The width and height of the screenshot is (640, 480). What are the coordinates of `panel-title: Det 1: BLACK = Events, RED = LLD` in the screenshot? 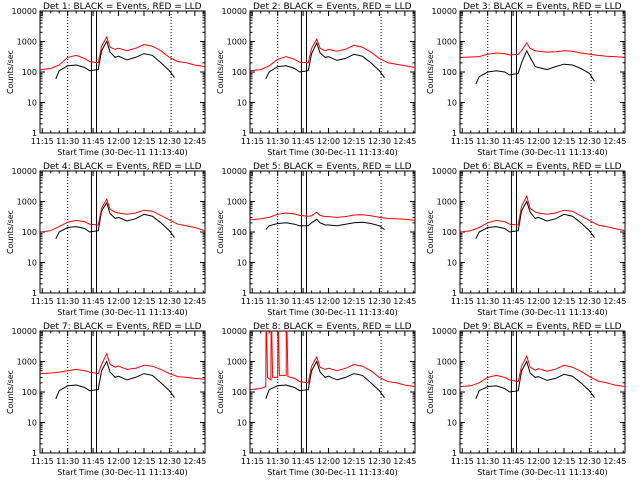 It's located at (122, 7).